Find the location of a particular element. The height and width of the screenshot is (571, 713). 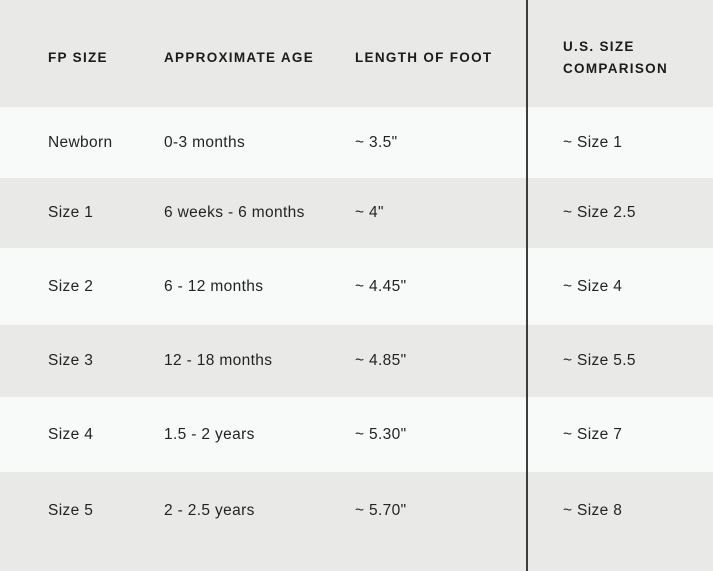

length-of-foot-value: ~ 5.70" is located at coordinates (381, 510).